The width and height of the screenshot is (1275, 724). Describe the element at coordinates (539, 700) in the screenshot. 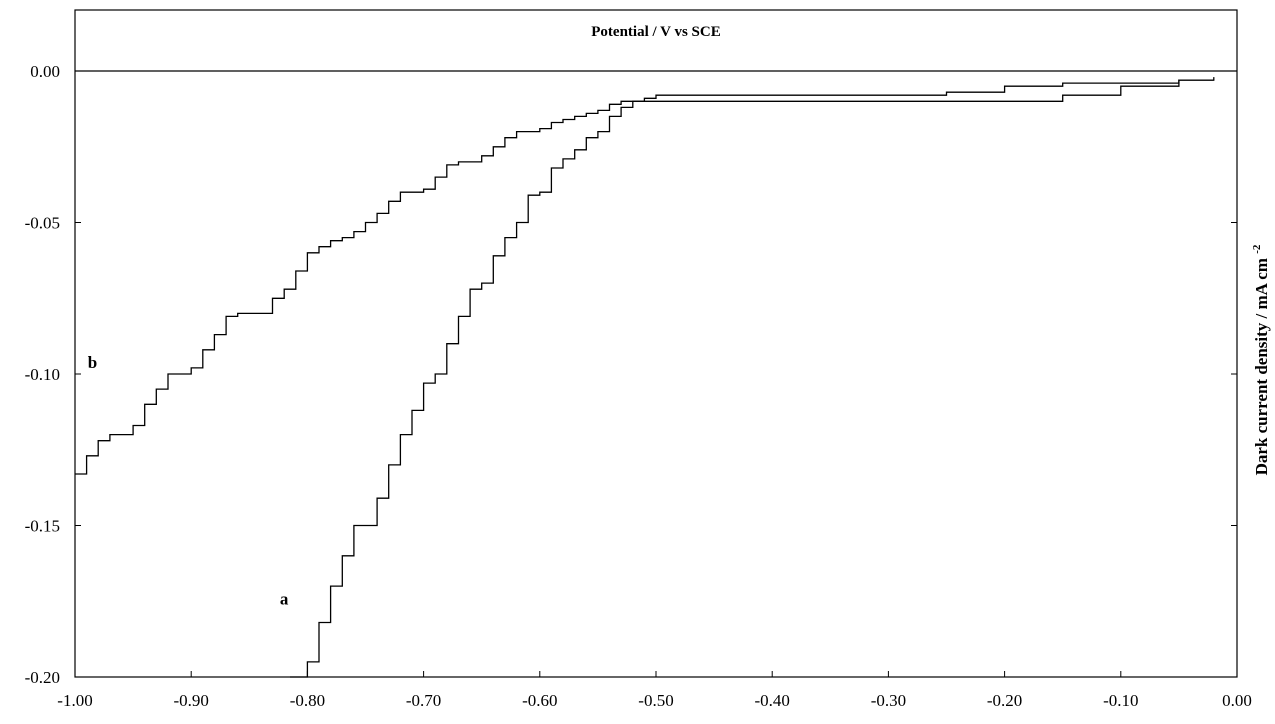

I see `x-tick-label: -0.60` at that location.